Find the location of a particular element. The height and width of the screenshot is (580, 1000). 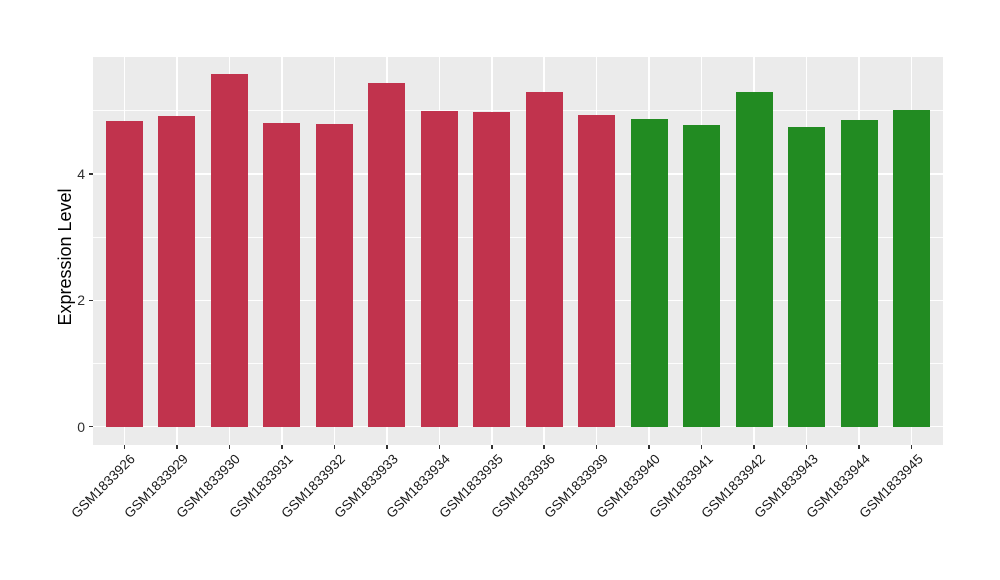

bar-GSM1833934 is located at coordinates (439, 268).